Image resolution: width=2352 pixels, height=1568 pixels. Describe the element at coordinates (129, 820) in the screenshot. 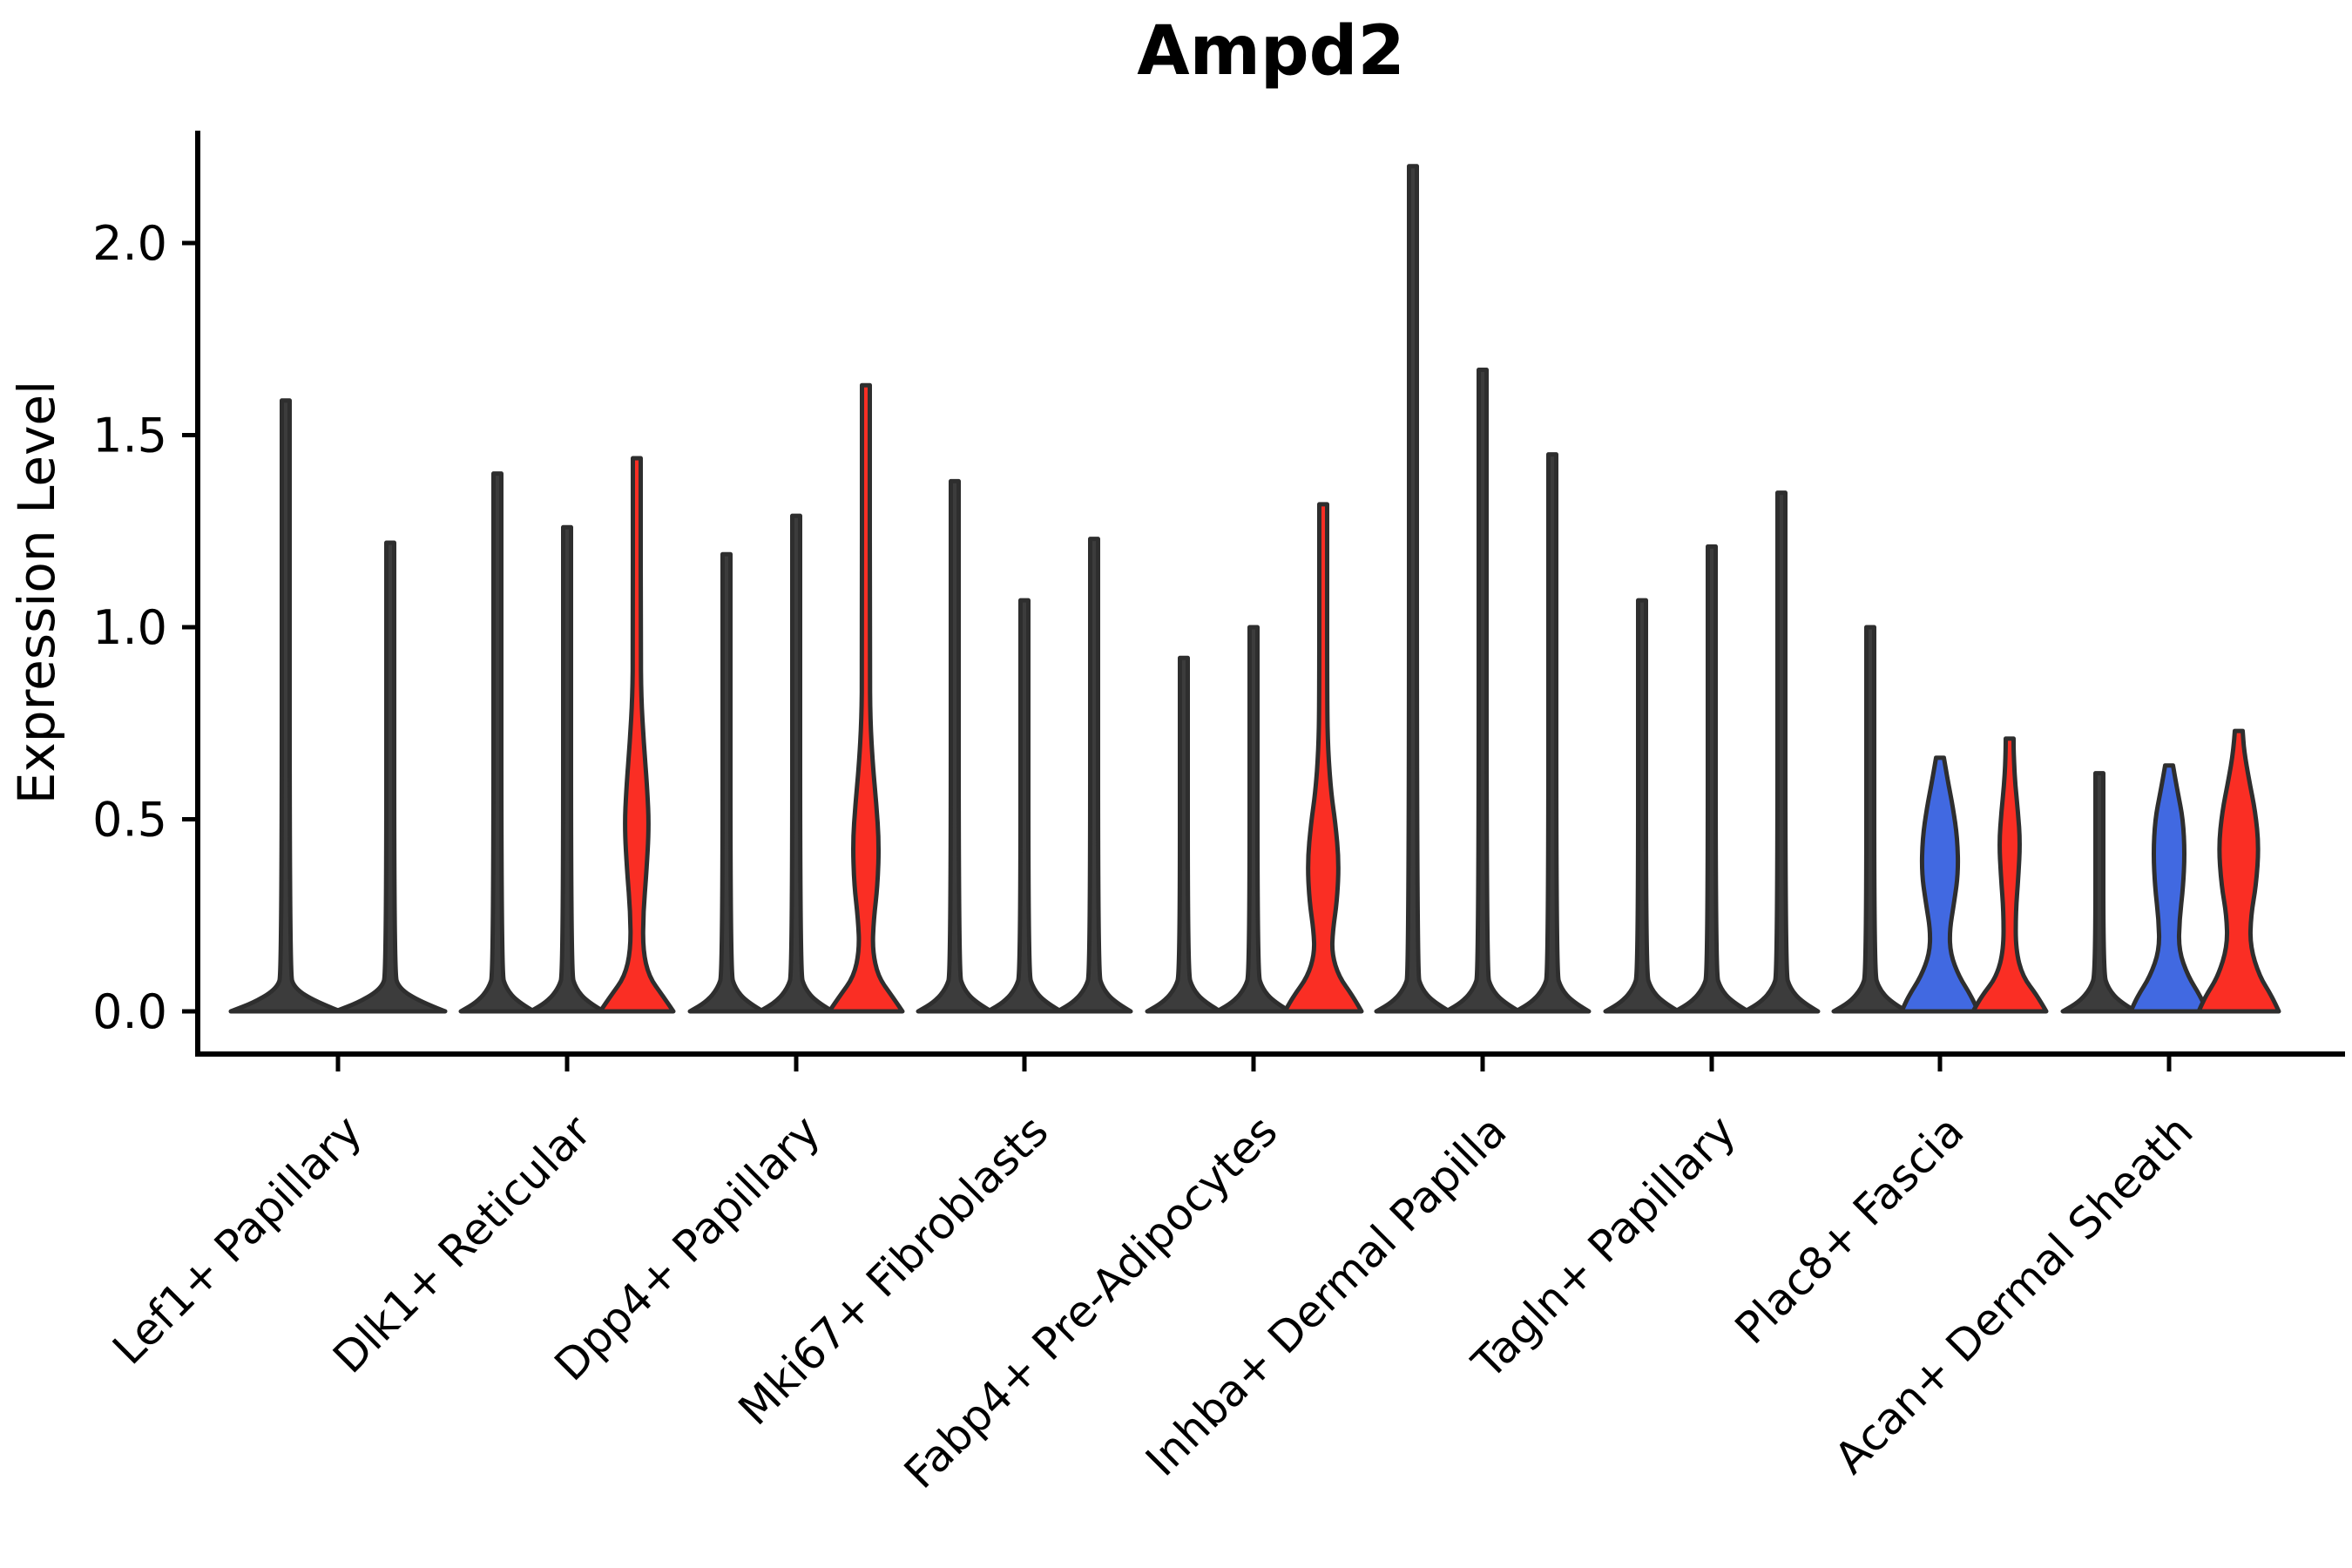

I see `y-tick-label: 0.5` at that location.